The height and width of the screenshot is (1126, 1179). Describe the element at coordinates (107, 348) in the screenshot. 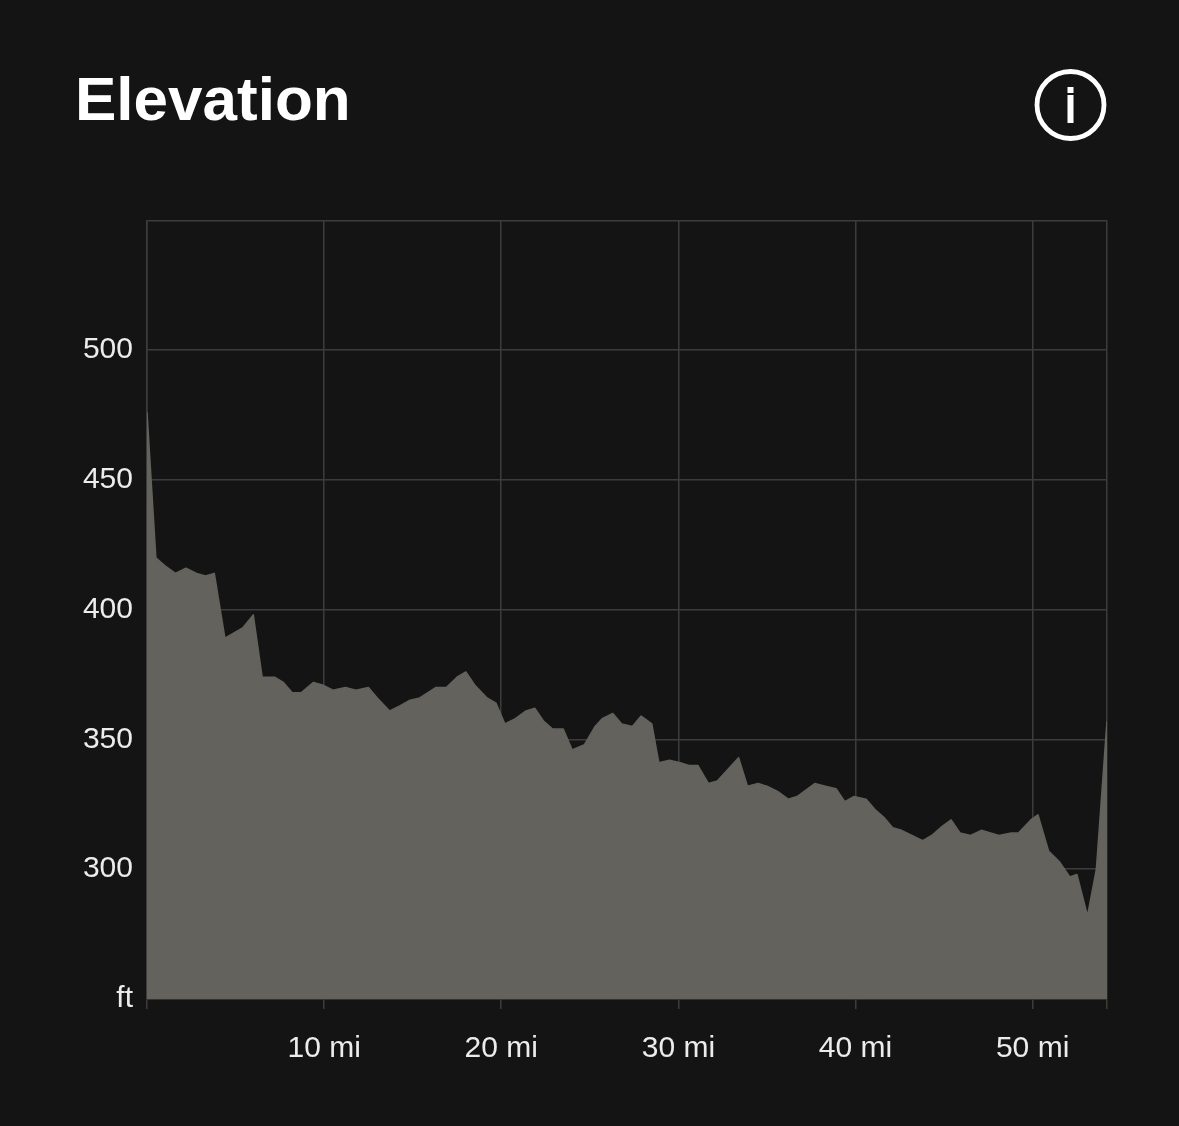

I see `y-tick-label: 500` at that location.